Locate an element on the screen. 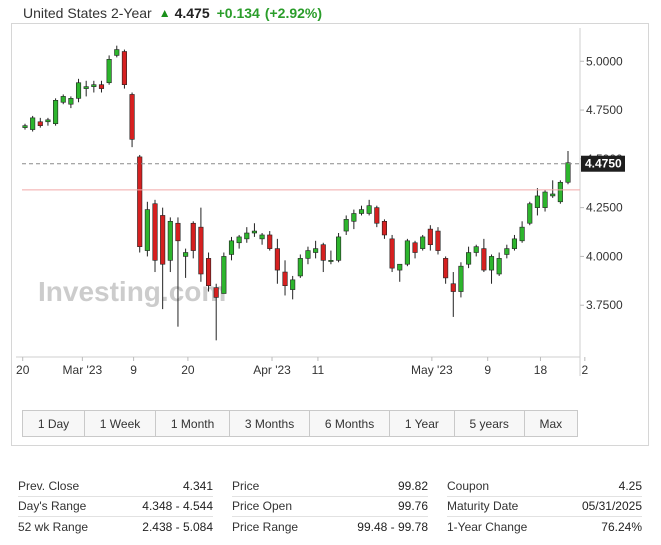 Image resolution: width=661 pixels, height=545 pixels. investing-logo-watermark: Investing.com is located at coordinates (132, 291).